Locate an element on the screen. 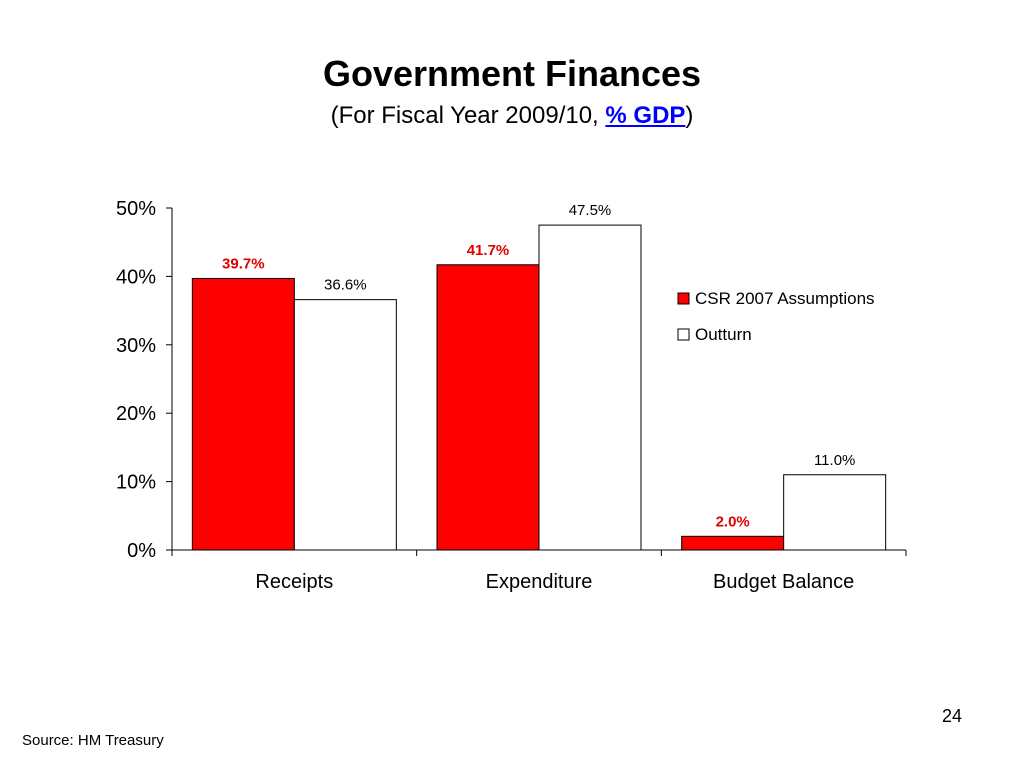  legend-label: CSR 2007 Assumptions is located at coordinates (785, 298).